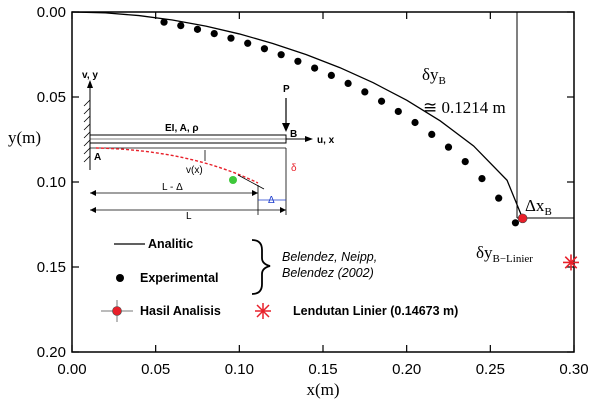 Image resolution: width=602 pixels, height=407 pixels. Describe the element at coordinates (51, 352) in the screenshot. I see `y-tick-label: 0.20` at that location.